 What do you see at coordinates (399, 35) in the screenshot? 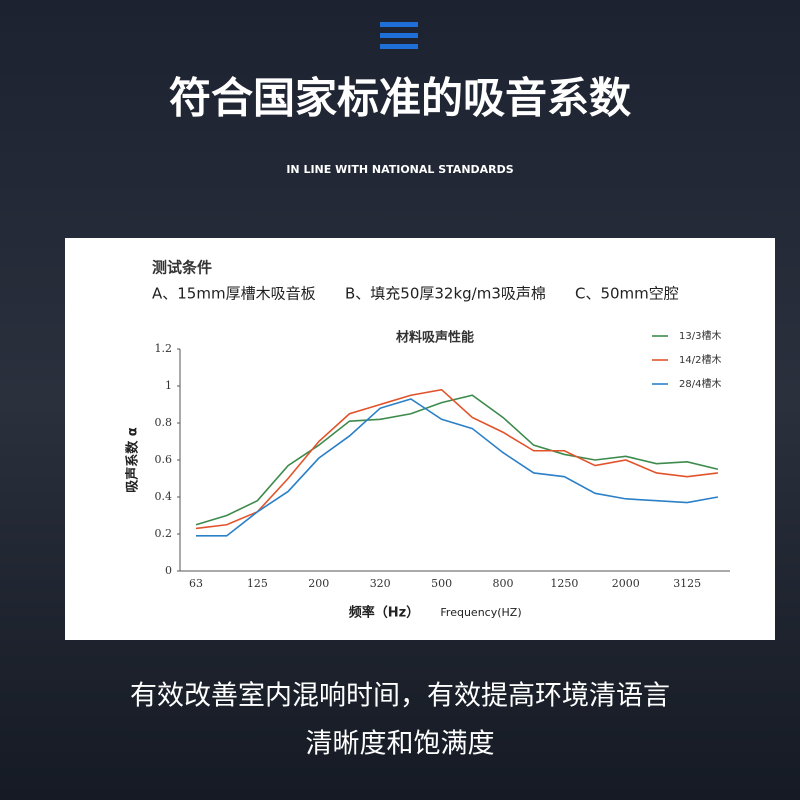
I see `menu-icon` at bounding box center [399, 35].